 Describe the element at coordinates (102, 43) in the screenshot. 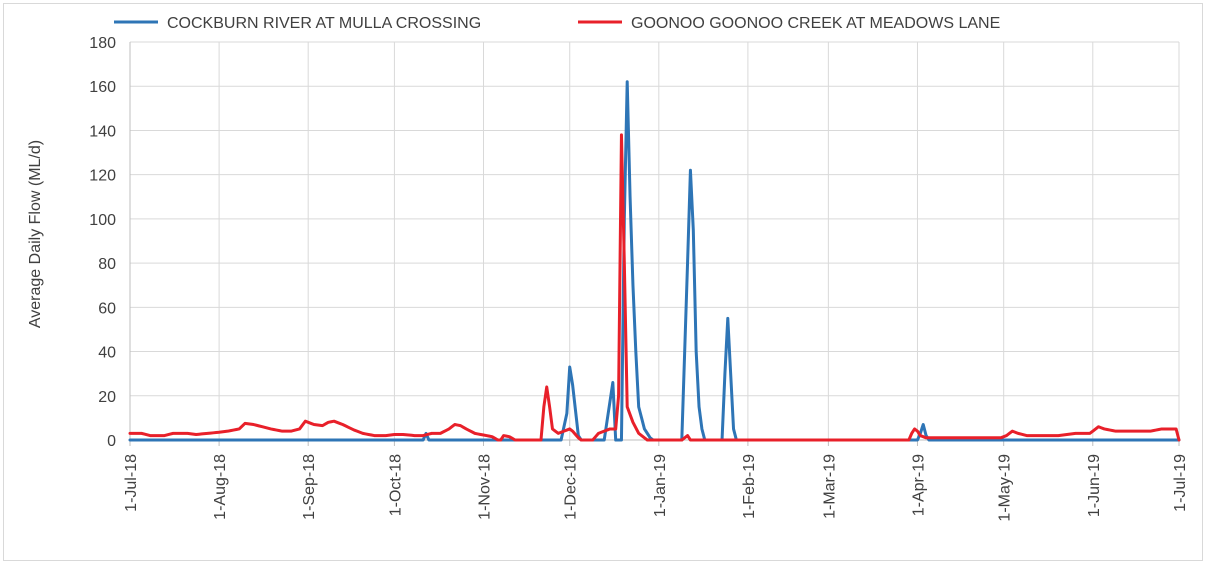

I see `y-tick-label: 180` at that location.